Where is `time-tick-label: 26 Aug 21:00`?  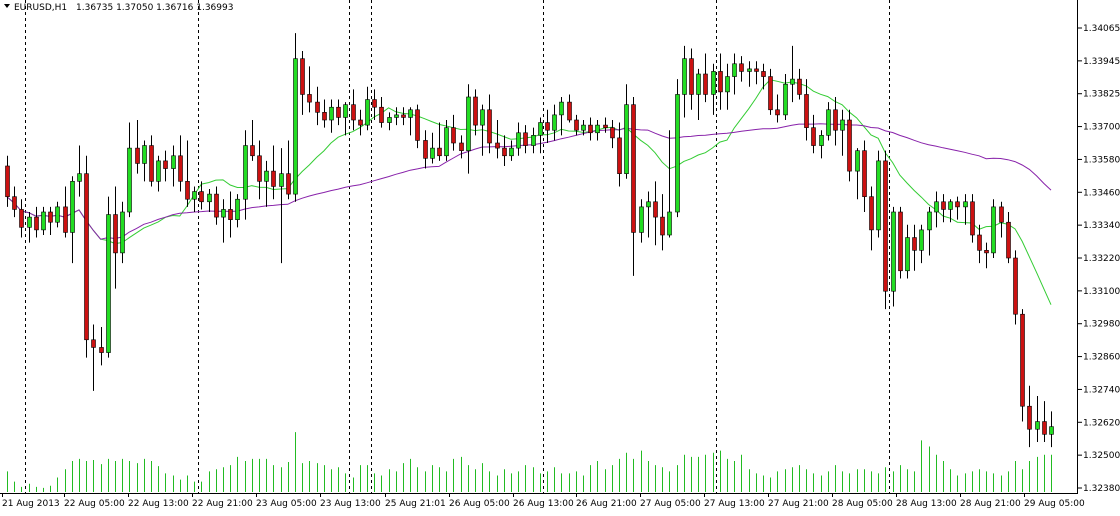 time-tick-label: 26 Aug 21:00 is located at coordinates (606, 504).